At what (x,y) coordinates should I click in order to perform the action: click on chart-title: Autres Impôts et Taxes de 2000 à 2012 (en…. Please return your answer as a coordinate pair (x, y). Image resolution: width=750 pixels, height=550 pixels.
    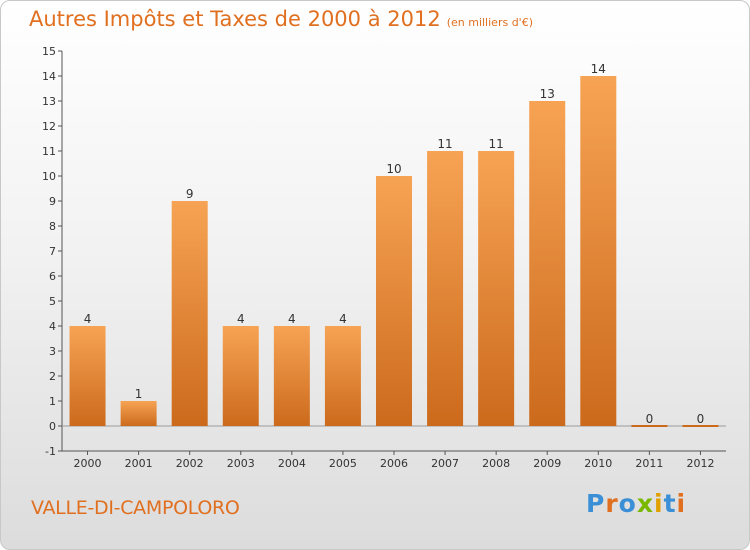
    Looking at the image, I should click on (281, 19).